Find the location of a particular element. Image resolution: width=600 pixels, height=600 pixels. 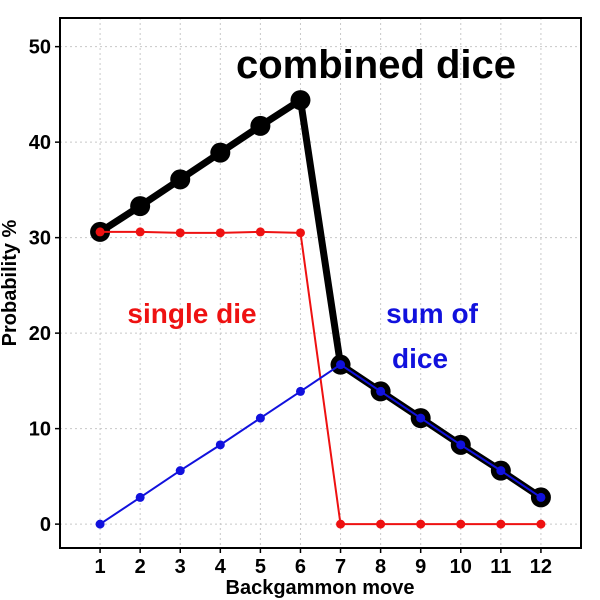

x-tick-label: 10 is located at coordinates (461, 567).